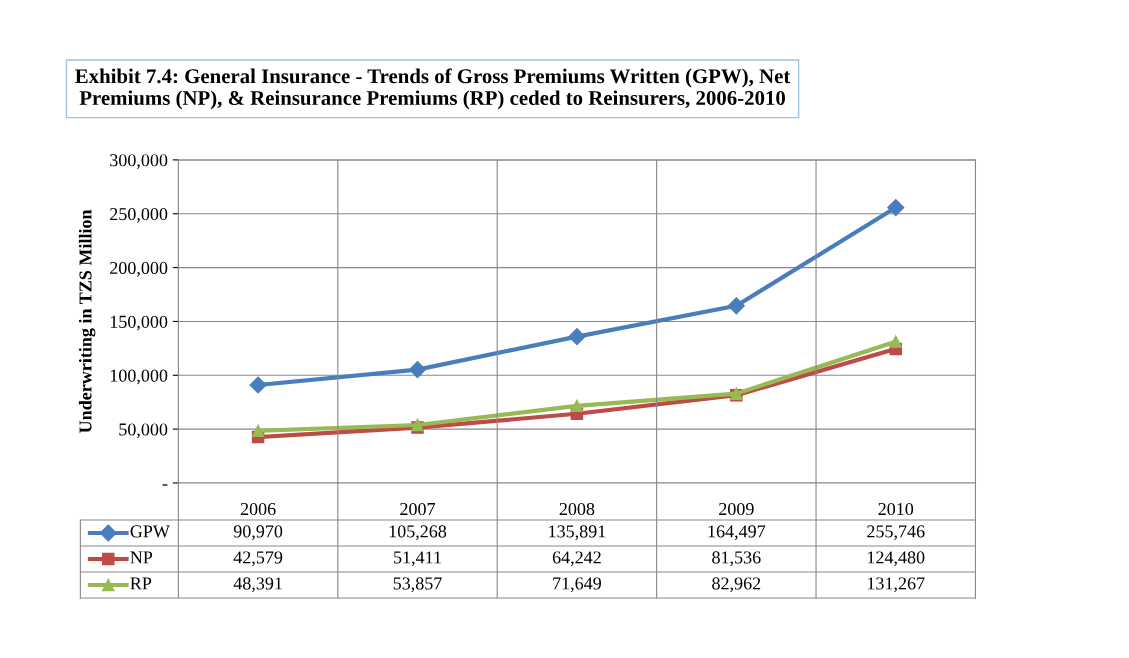 This screenshot has height=658, width=1129. I want to click on chart-title: Exhibit 7.4: General Insurance - Trends of Gross Premiums Written (GPW), Net Premiums (NP), & Reinsurance Premiums (RP) ceded to Reinsurers, 2006-2010, so click(433, 89).